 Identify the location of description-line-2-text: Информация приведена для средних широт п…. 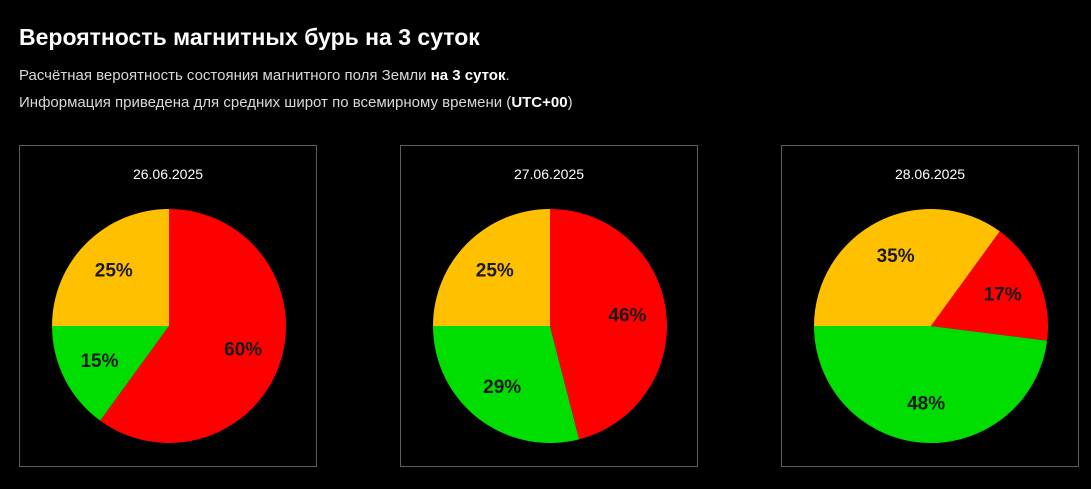
(265, 102).